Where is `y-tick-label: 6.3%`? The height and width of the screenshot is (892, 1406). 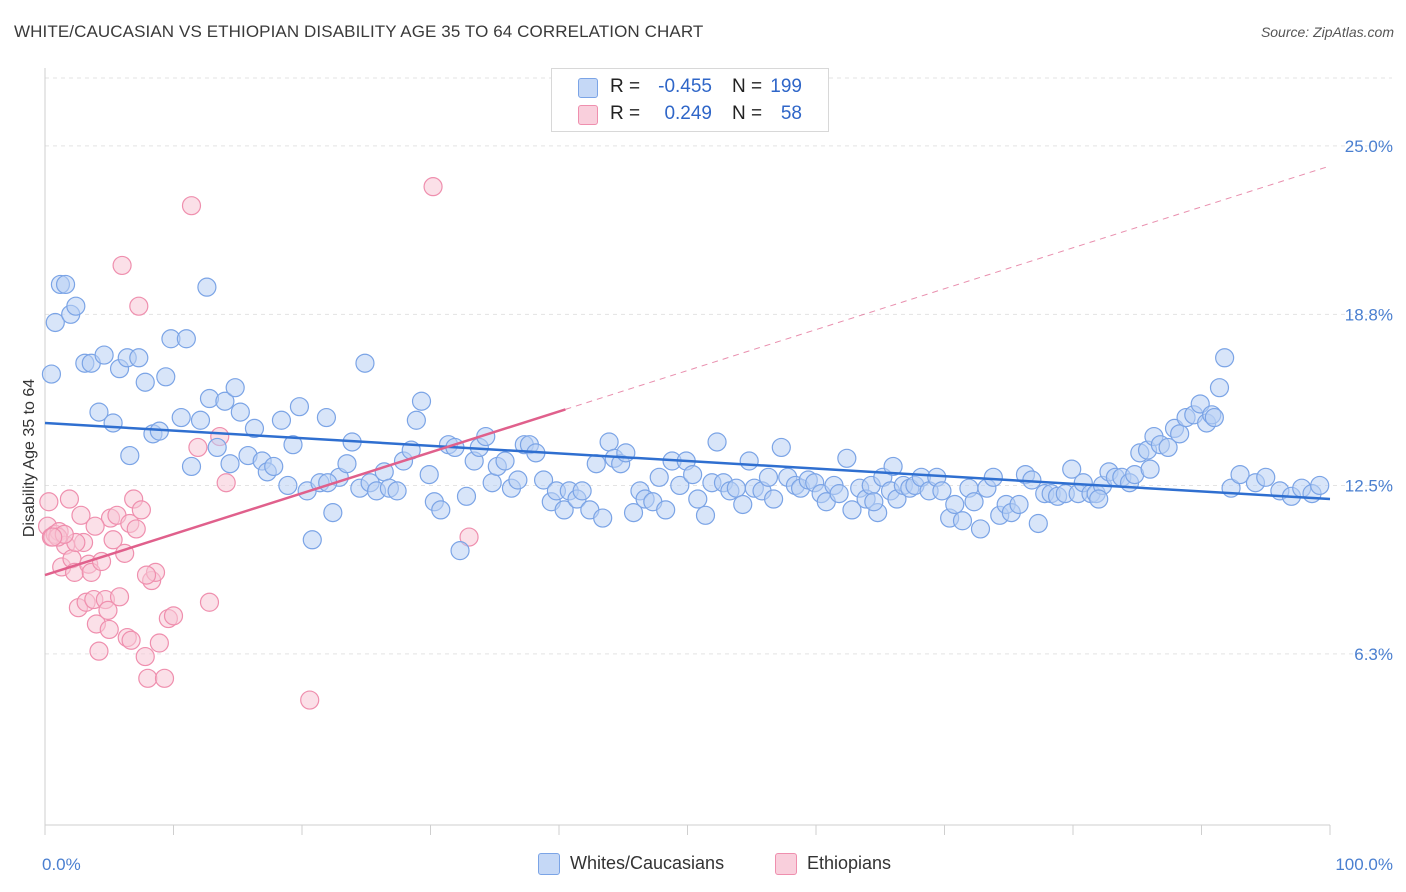 y-tick-label: 6.3% is located at coordinates (1373, 654).